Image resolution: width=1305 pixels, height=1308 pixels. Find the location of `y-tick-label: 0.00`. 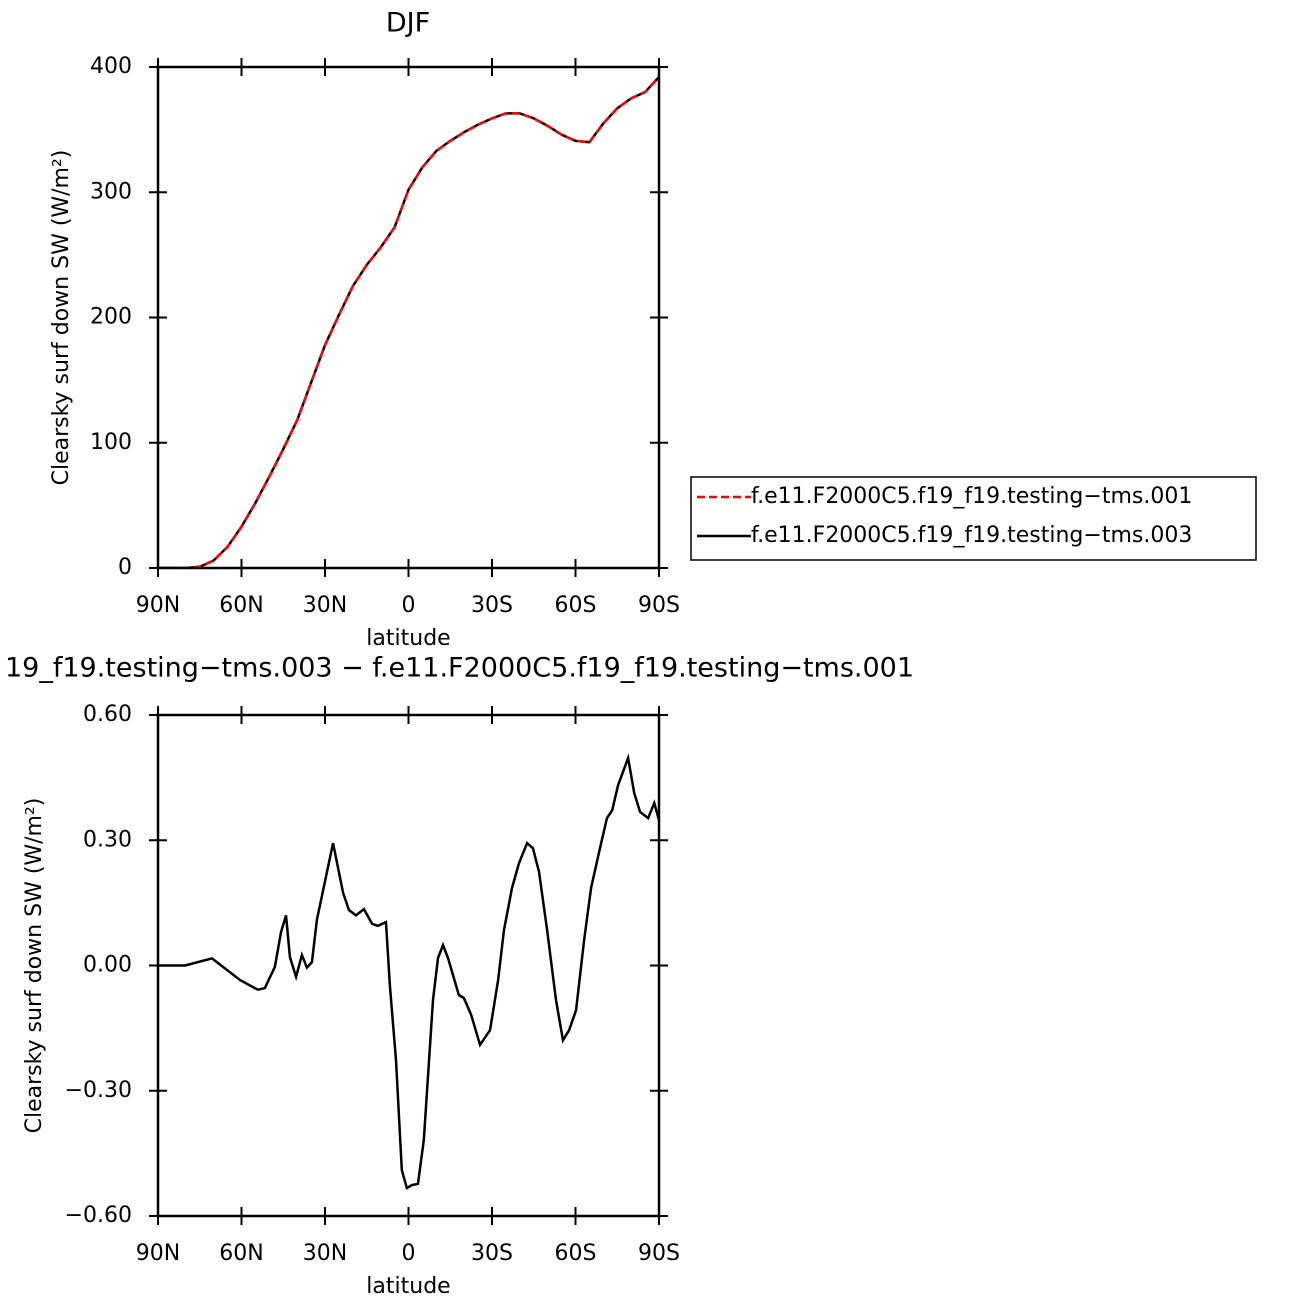

y-tick-label: 0.00 is located at coordinates (107, 965).